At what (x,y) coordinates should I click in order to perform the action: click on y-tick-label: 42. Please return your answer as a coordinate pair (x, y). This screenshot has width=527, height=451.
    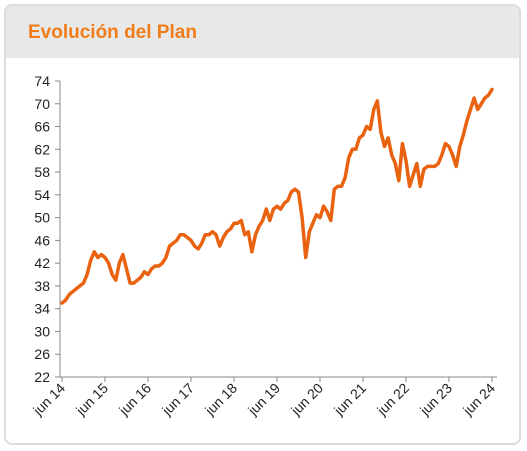
    Looking at the image, I should click on (42, 263).